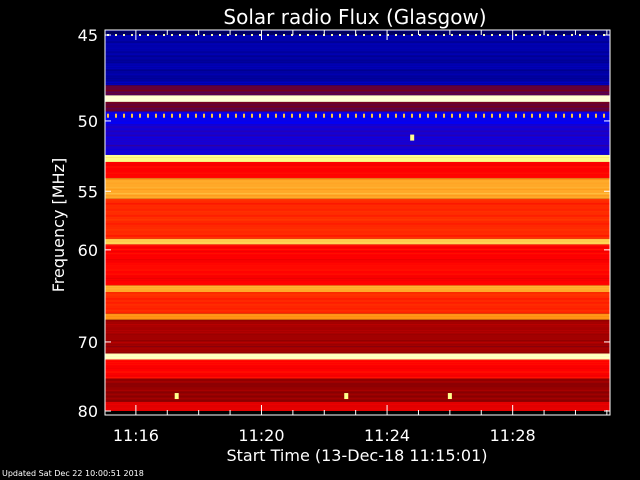 The width and height of the screenshot is (640, 480). What do you see at coordinates (354, 17) in the screenshot?
I see `chart-title: Solar radio Flux (Glasgow)` at bounding box center [354, 17].